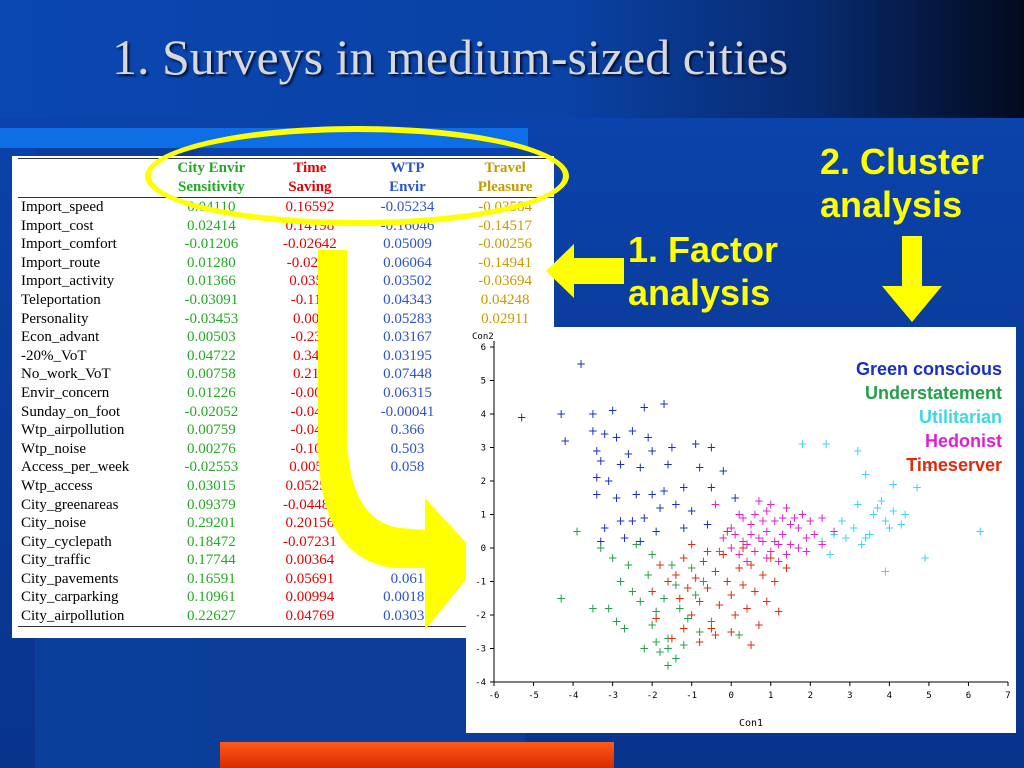 The height and width of the screenshot is (768, 1024). I want to click on x-tick-label: -6, so click(494, 696).